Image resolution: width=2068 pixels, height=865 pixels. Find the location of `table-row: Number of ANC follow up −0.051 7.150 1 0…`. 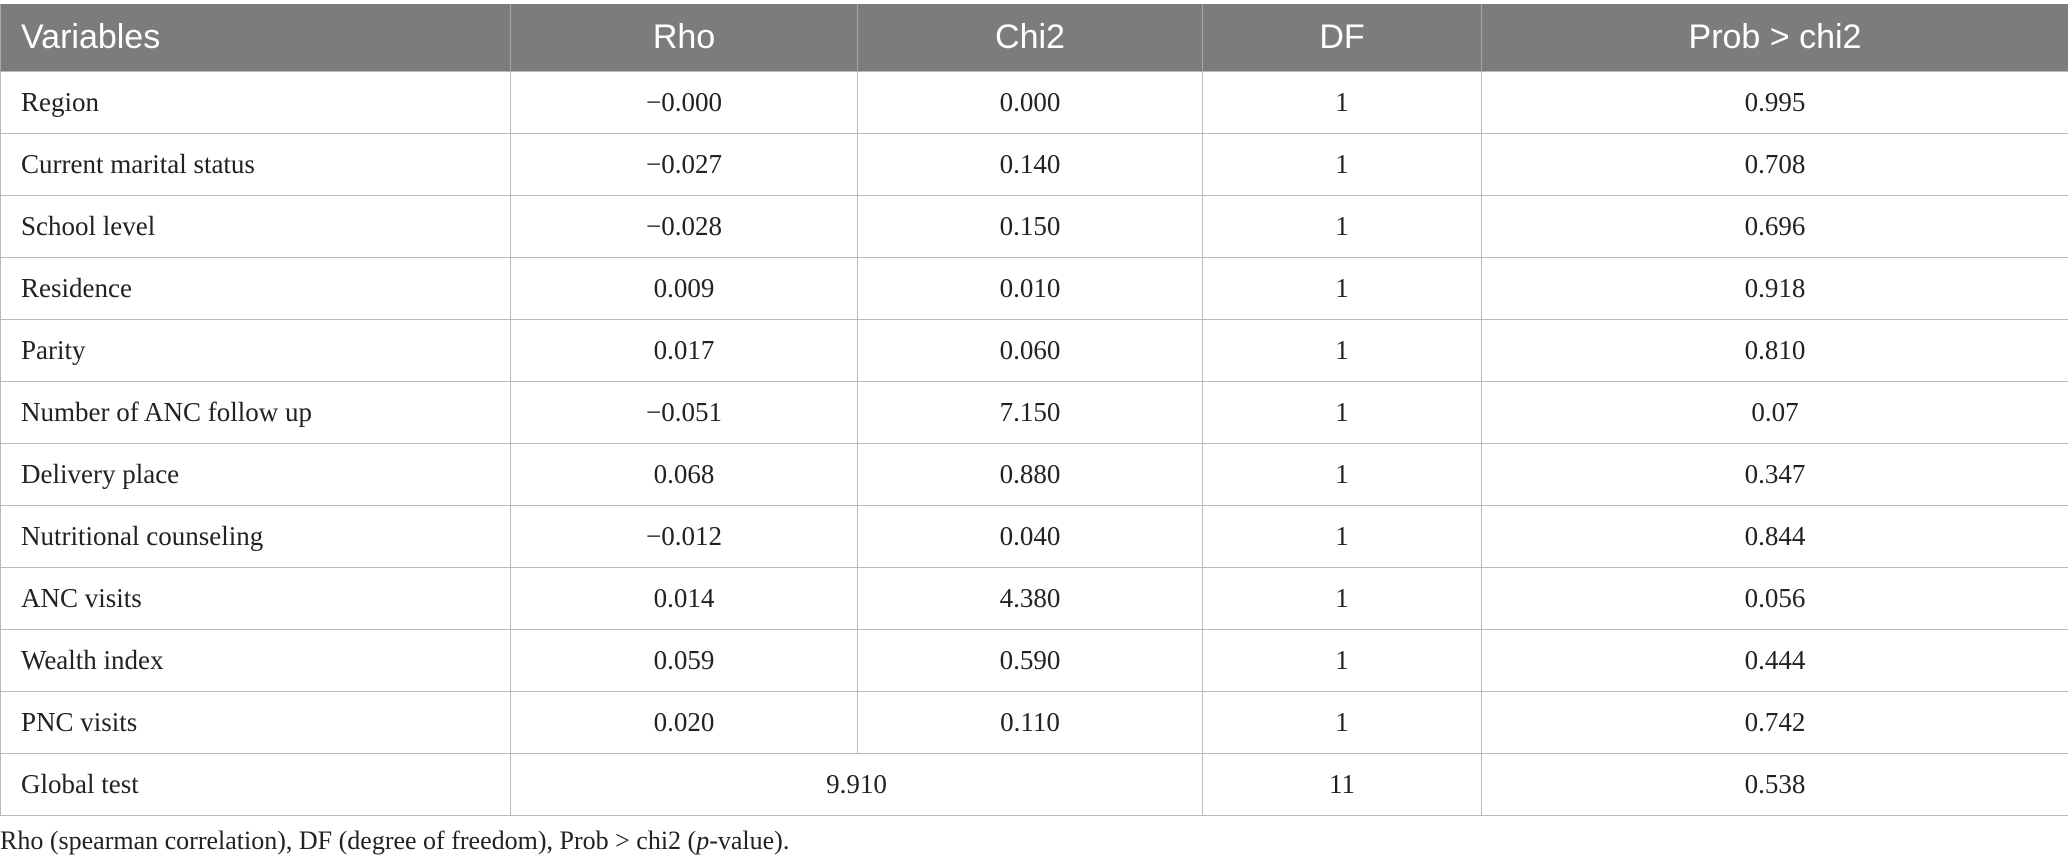

table-row: Number of ANC follow up −0.051 7.150 1 0… is located at coordinates (1034, 412).